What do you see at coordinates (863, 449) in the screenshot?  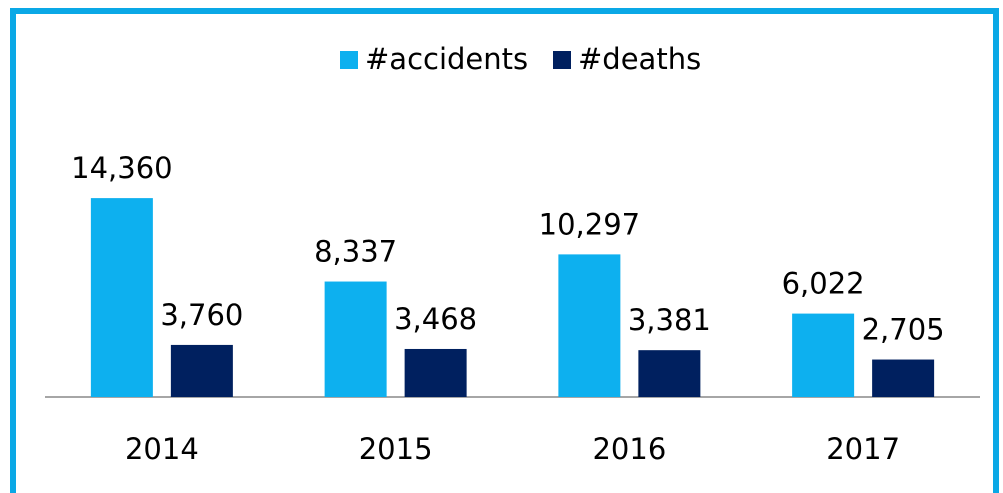 I see `x-tick-label: 2017` at bounding box center [863, 449].